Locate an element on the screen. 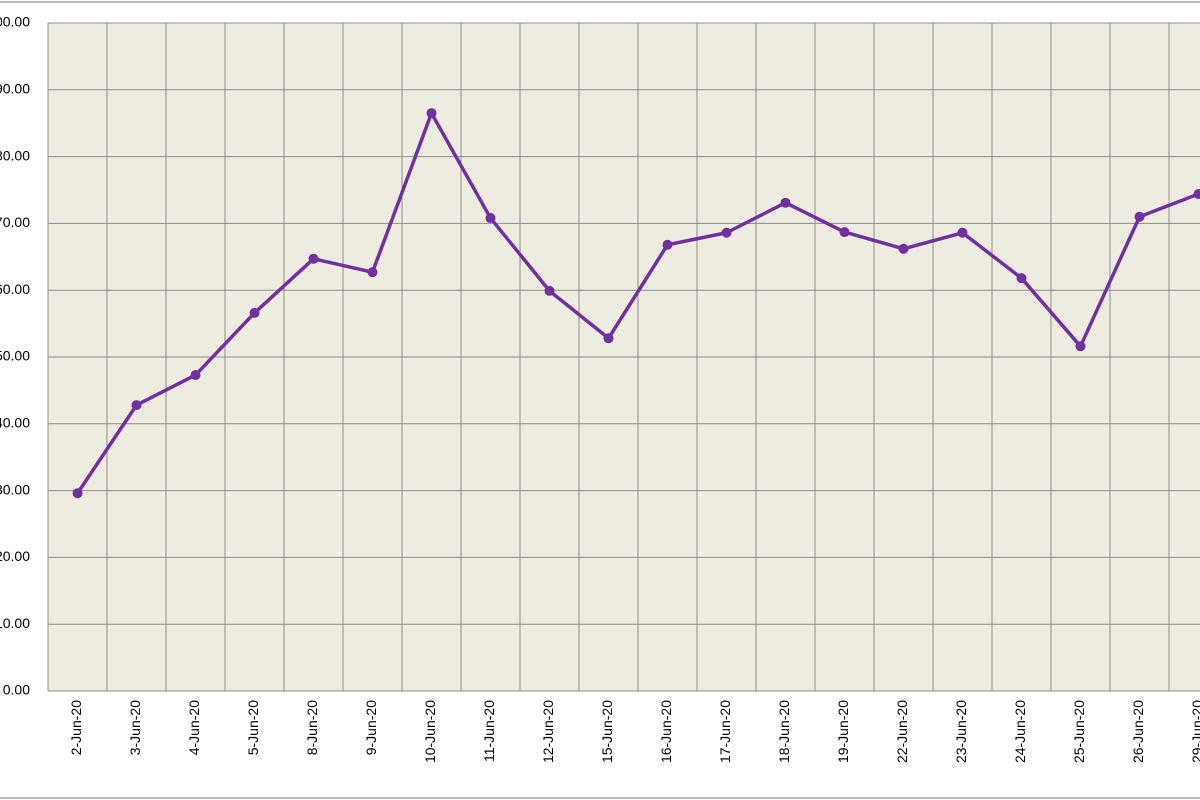 The height and width of the screenshot is (800, 1200). y-tick-label: 40.00 is located at coordinates (15, 423).